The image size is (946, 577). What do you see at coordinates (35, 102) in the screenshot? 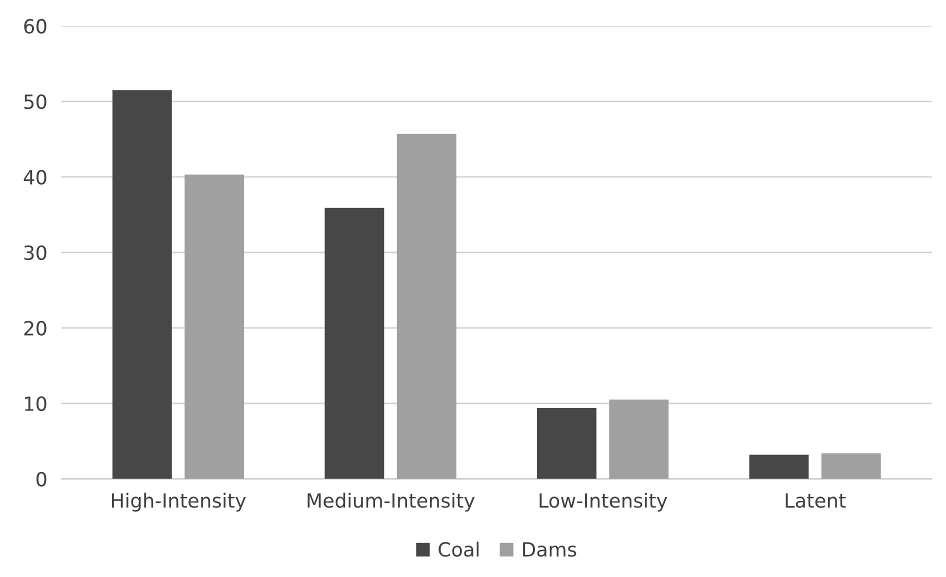
I see `y-tick-label: 50` at bounding box center [35, 102].